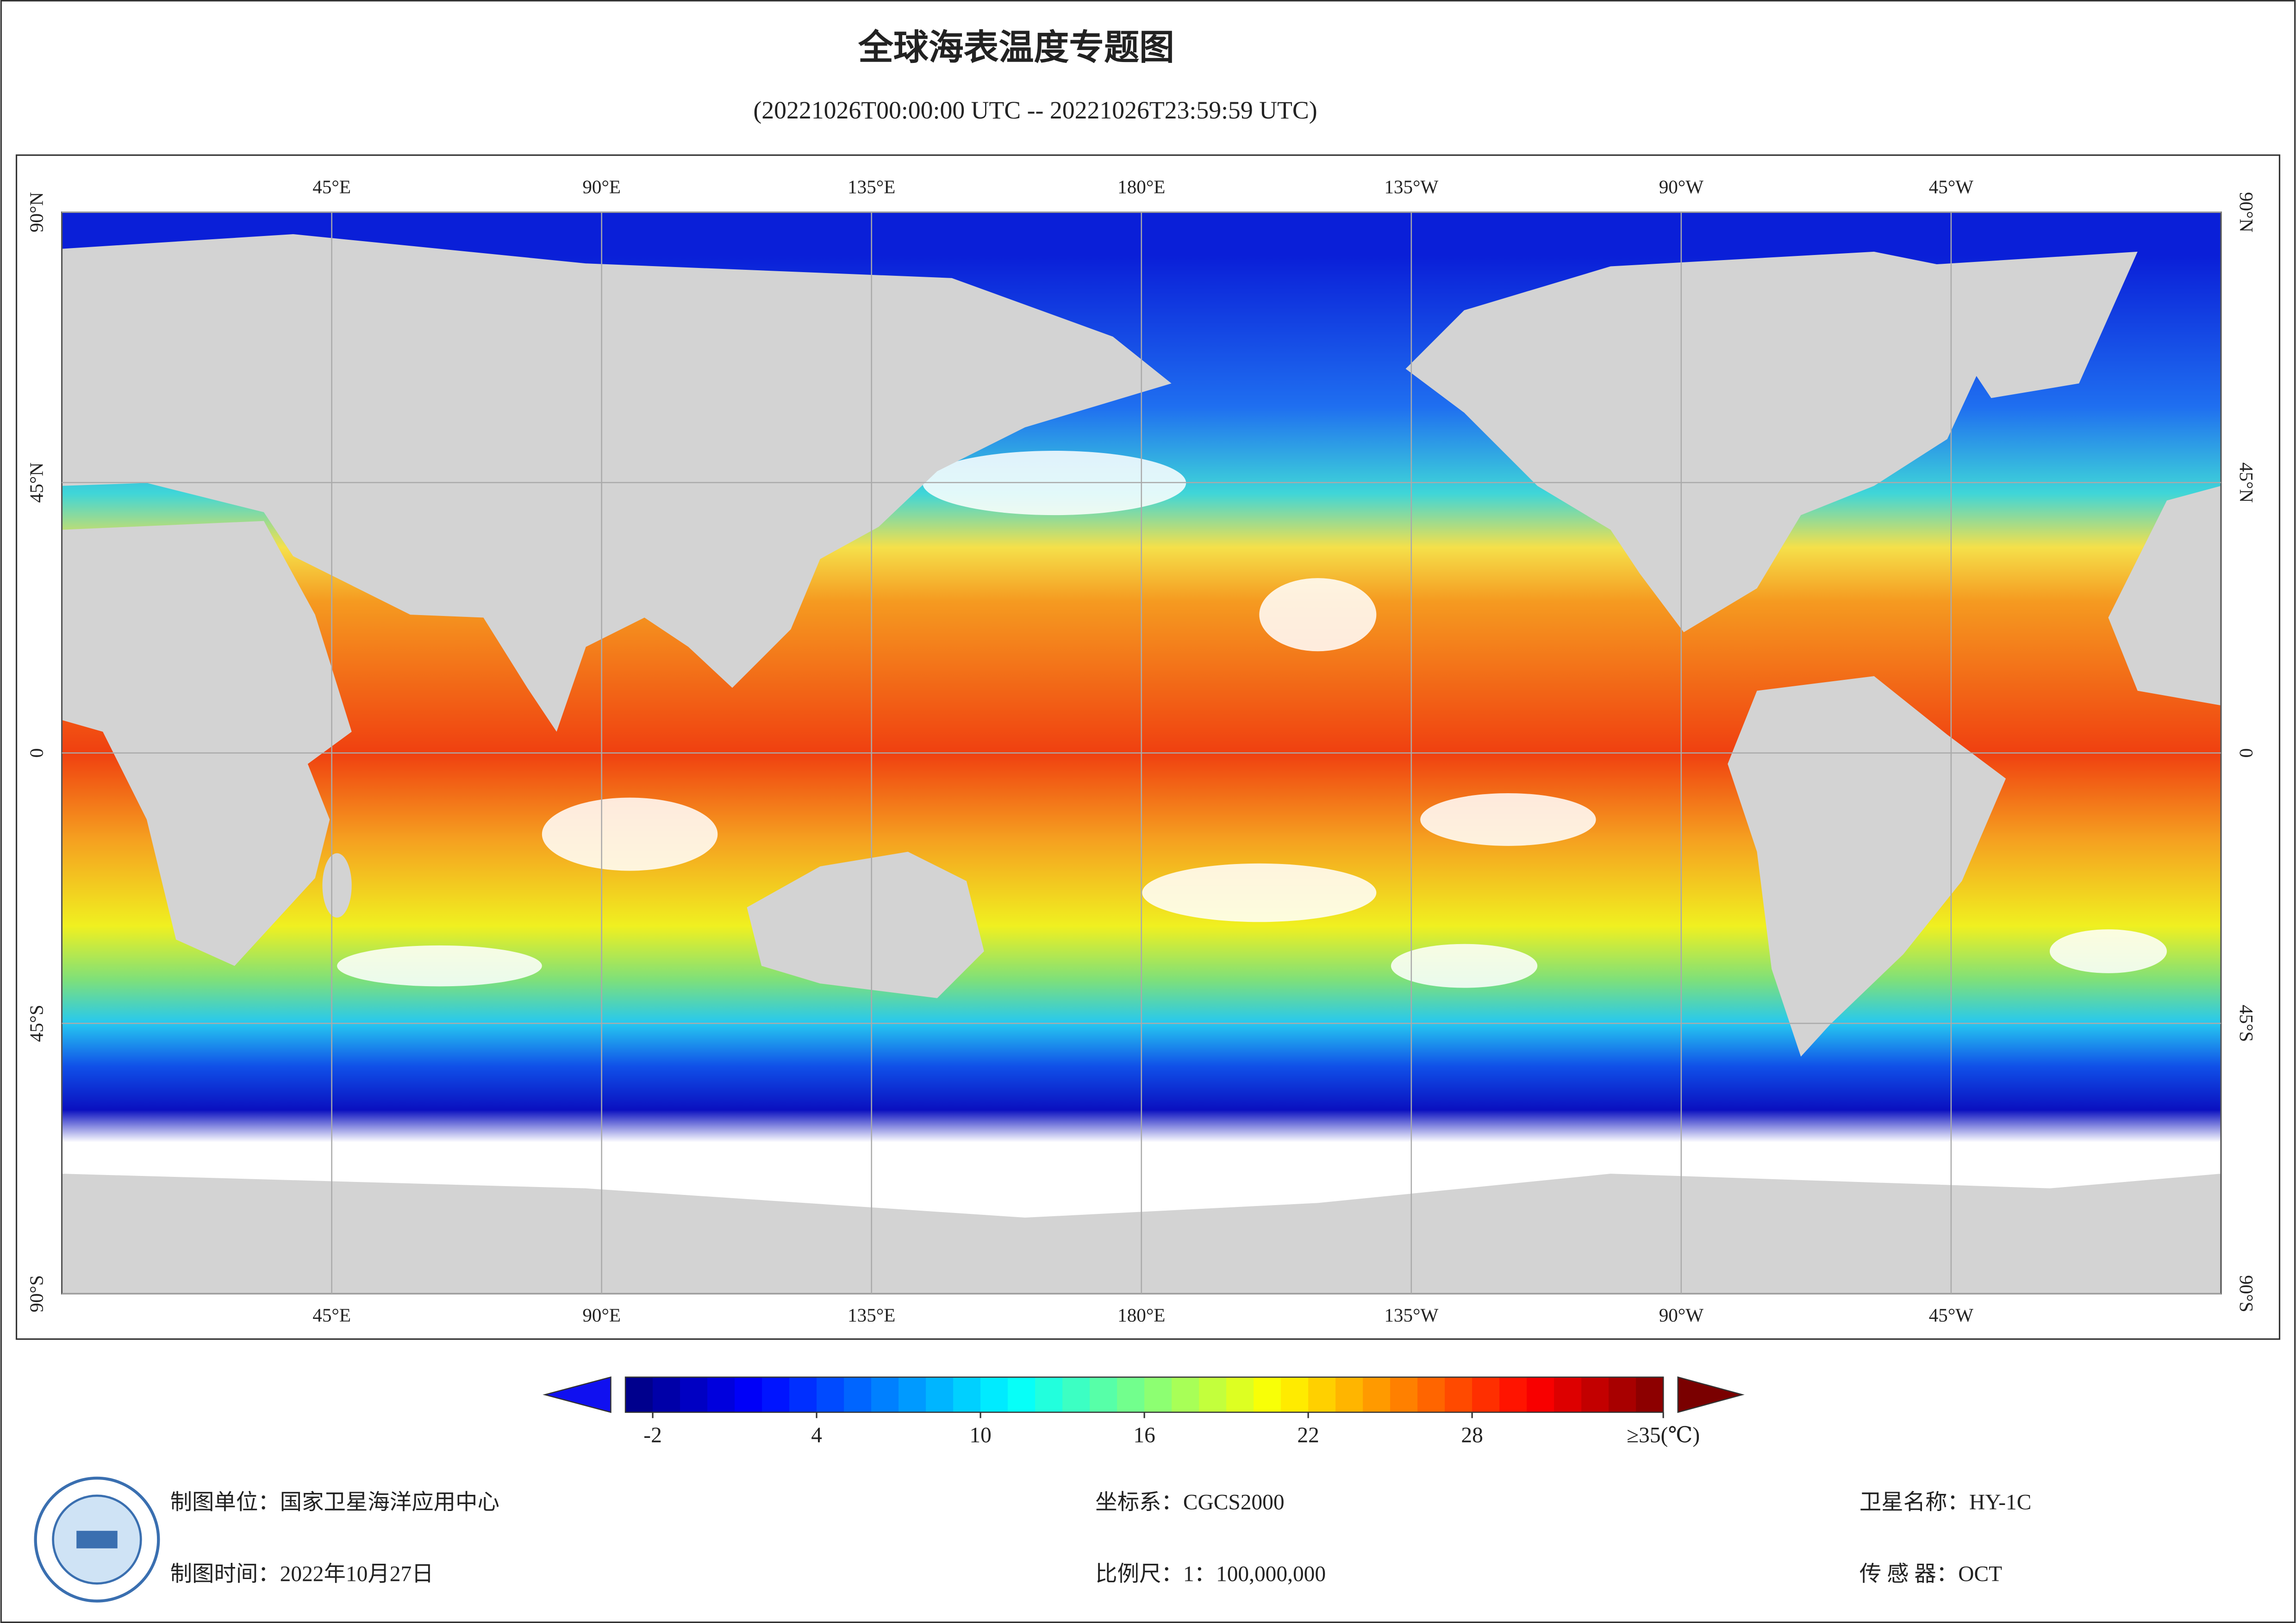  Describe the element at coordinates (334, 1503) in the screenshot. I see `footer-unit: 制图单位：国家卫星海洋应用中心` at that location.